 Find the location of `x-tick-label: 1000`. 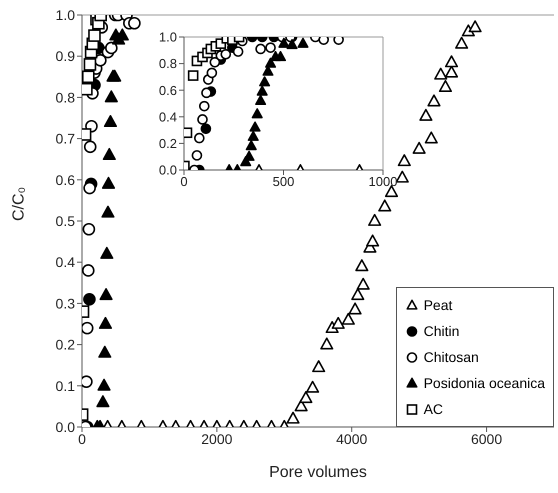

x-tick-label: 1000 is located at coordinates (383, 182).